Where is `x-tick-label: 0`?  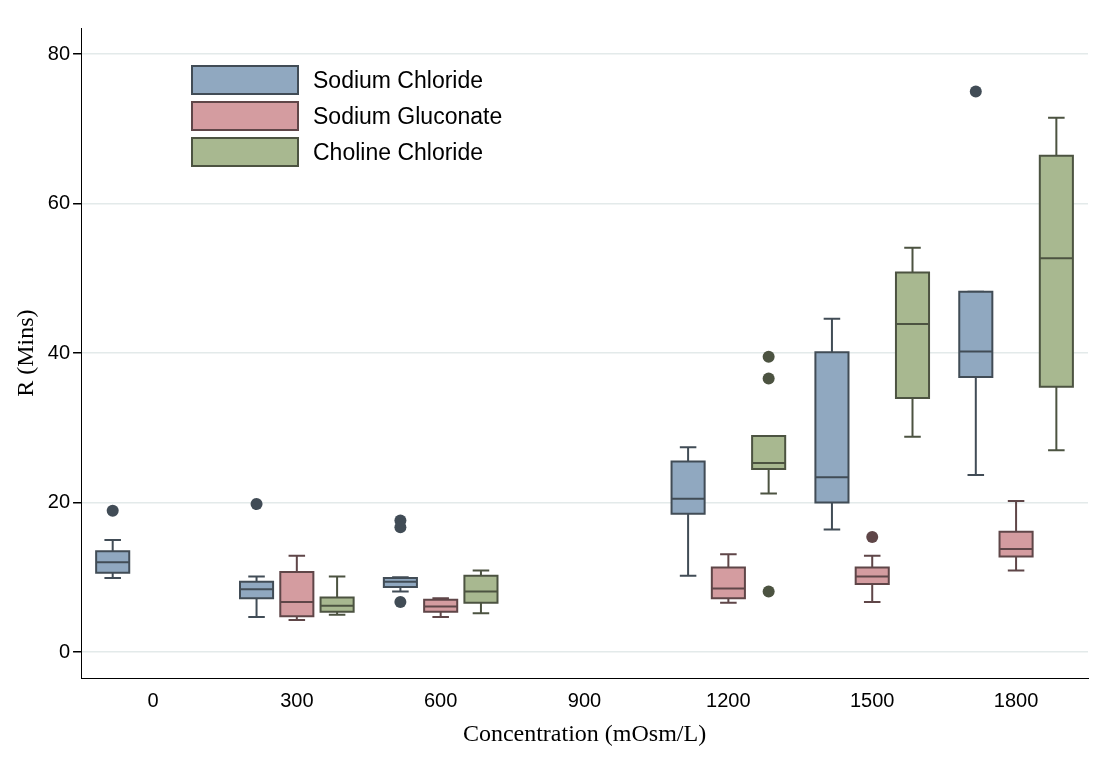
x-tick-label: 0 is located at coordinates (153, 699).